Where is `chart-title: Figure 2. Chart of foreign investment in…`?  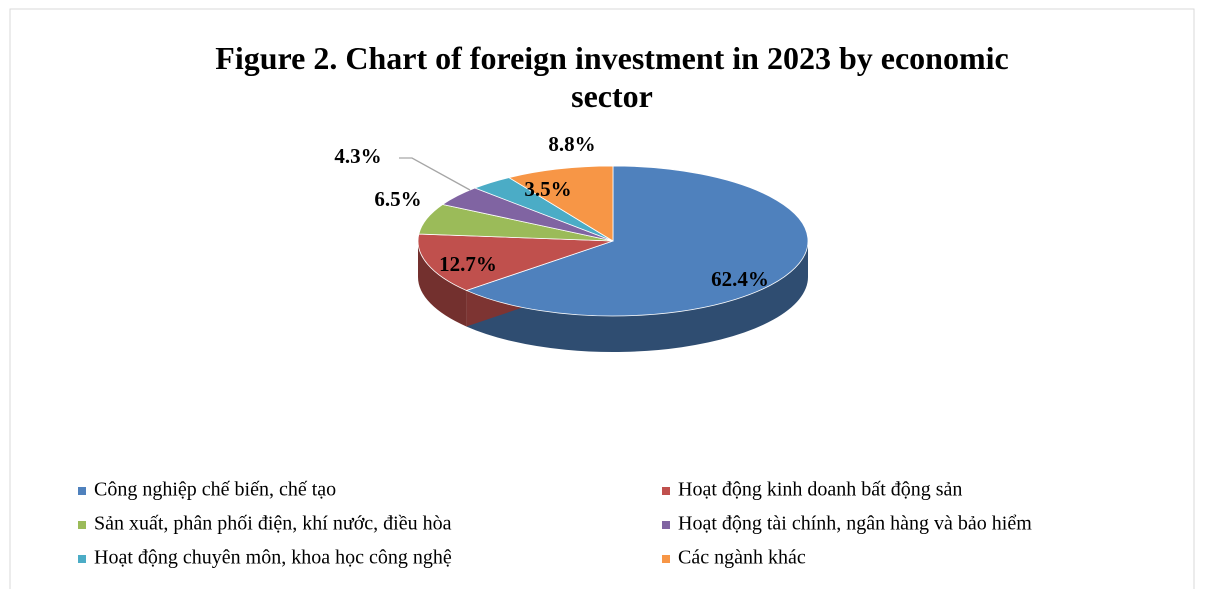 chart-title: Figure 2. Chart of foreign investment in… is located at coordinates (611, 77).